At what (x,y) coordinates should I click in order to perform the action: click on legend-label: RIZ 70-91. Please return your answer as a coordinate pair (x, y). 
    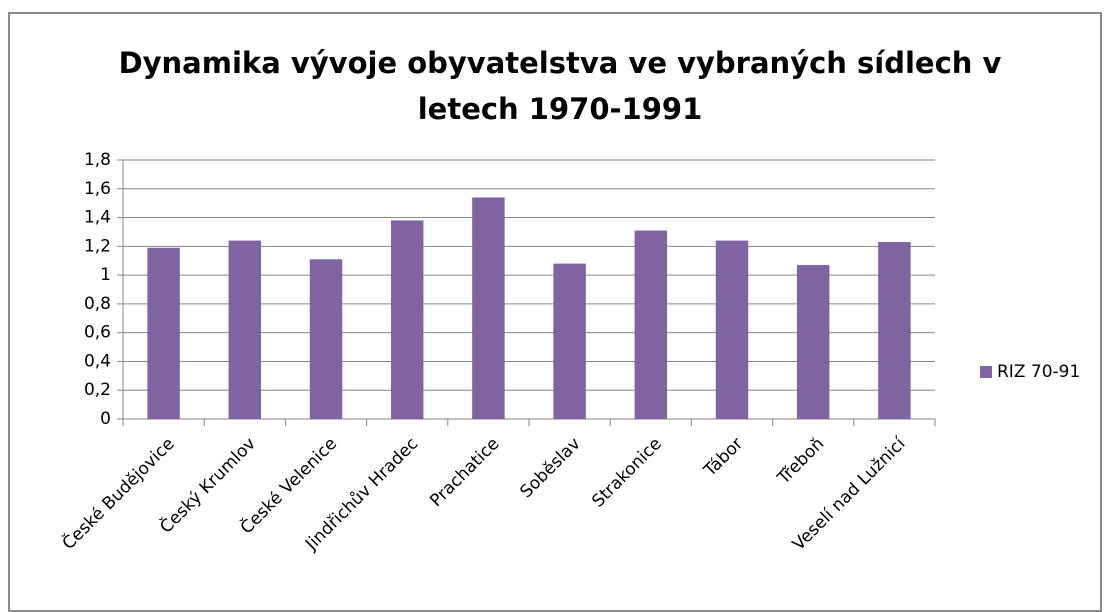
    Looking at the image, I should click on (1038, 372).